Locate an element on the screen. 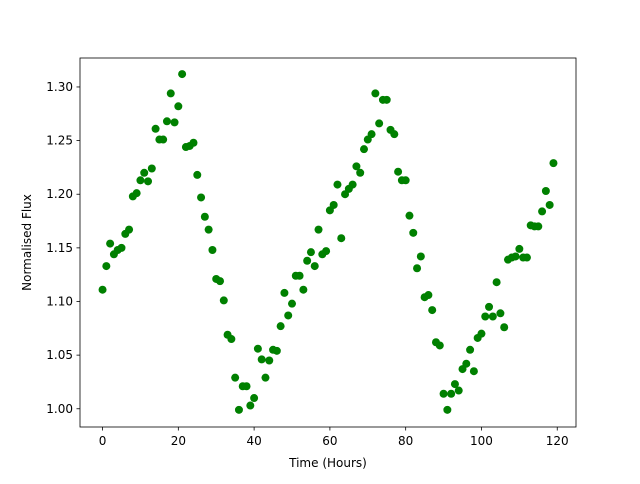 The height and width of the screenshot is (484, 640). y-tick-label: 1.20 is located at coordinates (59, 194).